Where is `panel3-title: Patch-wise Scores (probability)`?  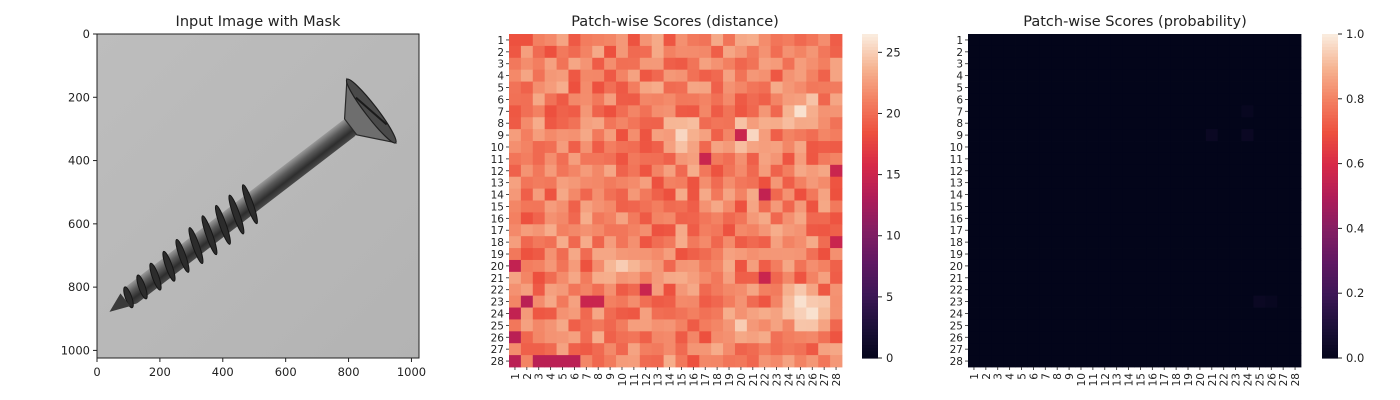 panel3-title: Patch-wise Scores (probability) is located at coordinates (1134, 22).